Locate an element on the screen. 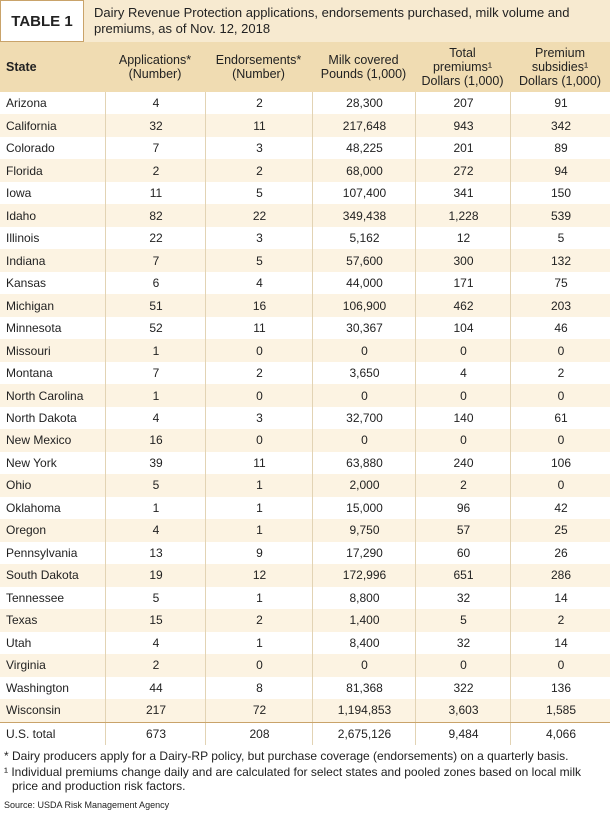  header-line: subsidies¹ is located at coordinates (560, 67).